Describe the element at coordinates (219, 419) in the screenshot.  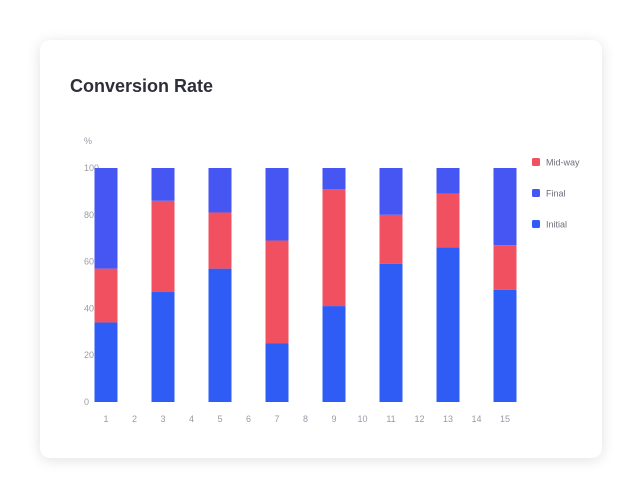
I see `x-tick-label: 5` at that location.